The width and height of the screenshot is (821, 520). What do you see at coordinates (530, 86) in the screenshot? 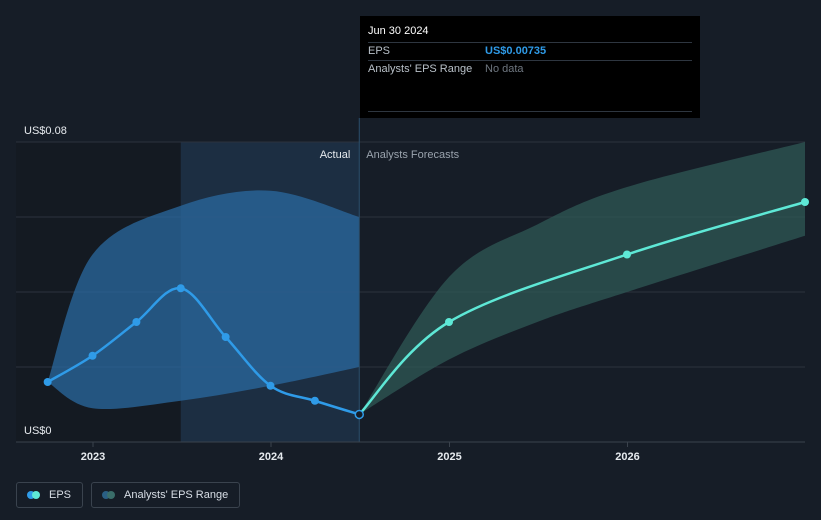
I see `tooltip-row-range: Analysts' EPS Range No data` at bounding box center [530, 86].